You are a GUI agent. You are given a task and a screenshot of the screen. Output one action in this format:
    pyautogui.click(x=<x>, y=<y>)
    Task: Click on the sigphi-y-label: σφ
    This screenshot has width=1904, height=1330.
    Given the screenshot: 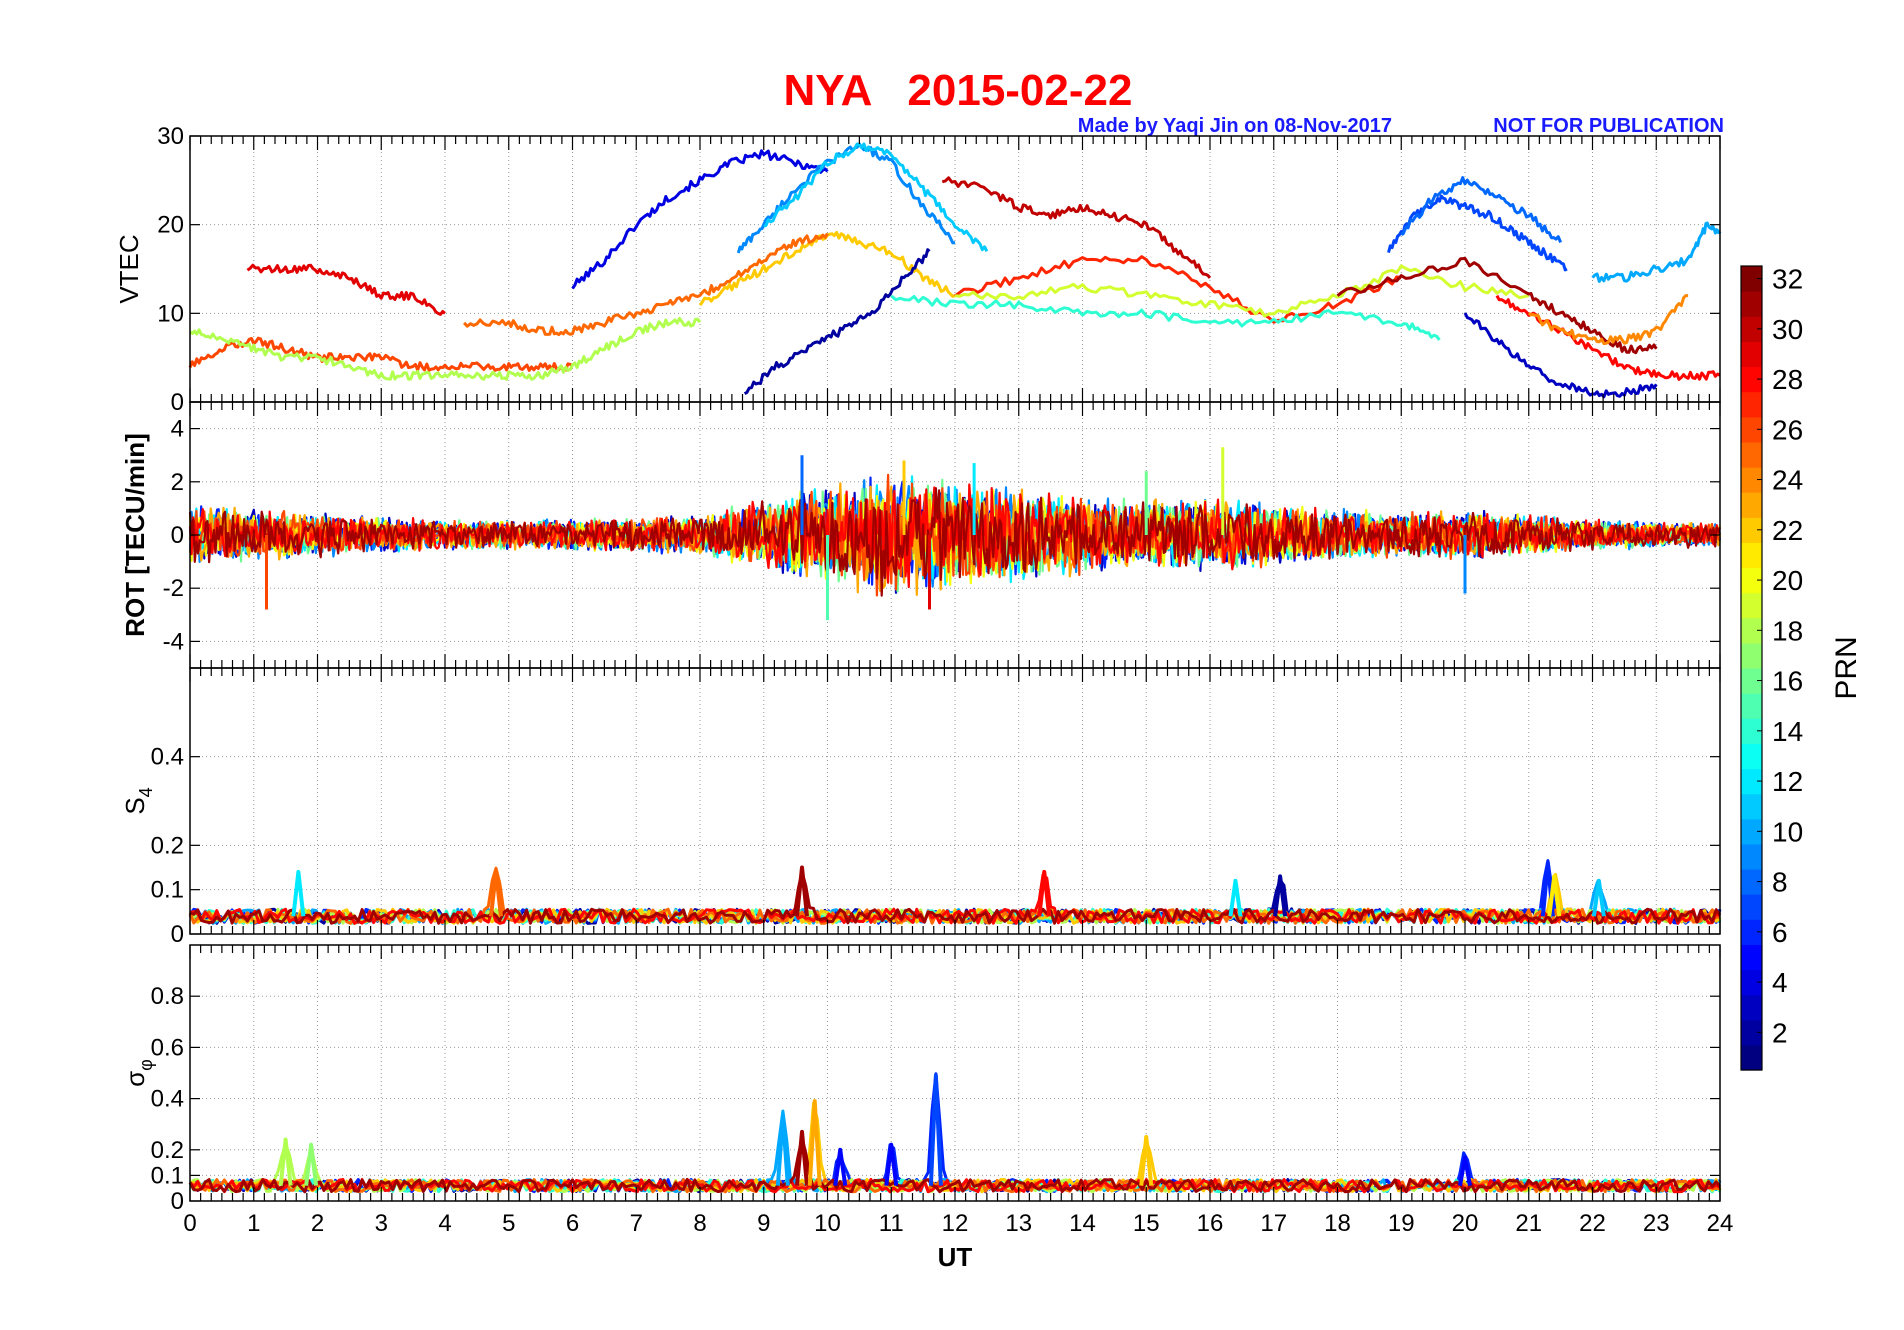 What is the action you would take?
    pyautogui.click(x=138, y=1073)
    